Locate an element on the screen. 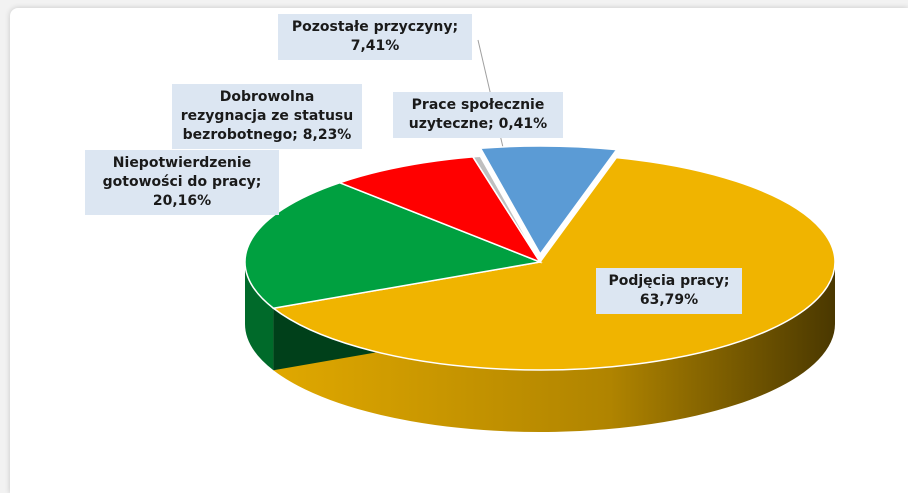  label-category: Niepotwierdzenie gotowości do pracy is located at coordinates (179, 172).